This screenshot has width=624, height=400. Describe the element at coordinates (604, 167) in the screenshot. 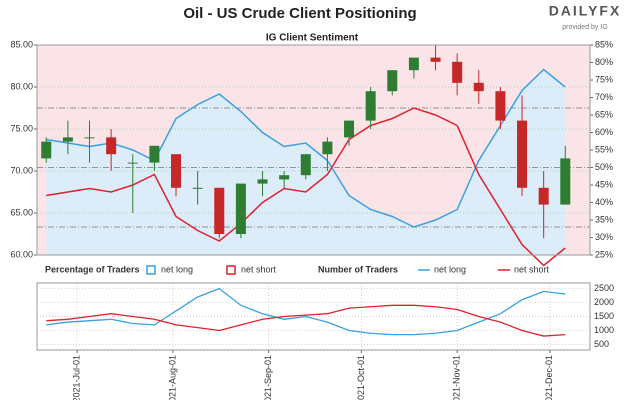

I see `y2-tick-label: 50%` at that location.